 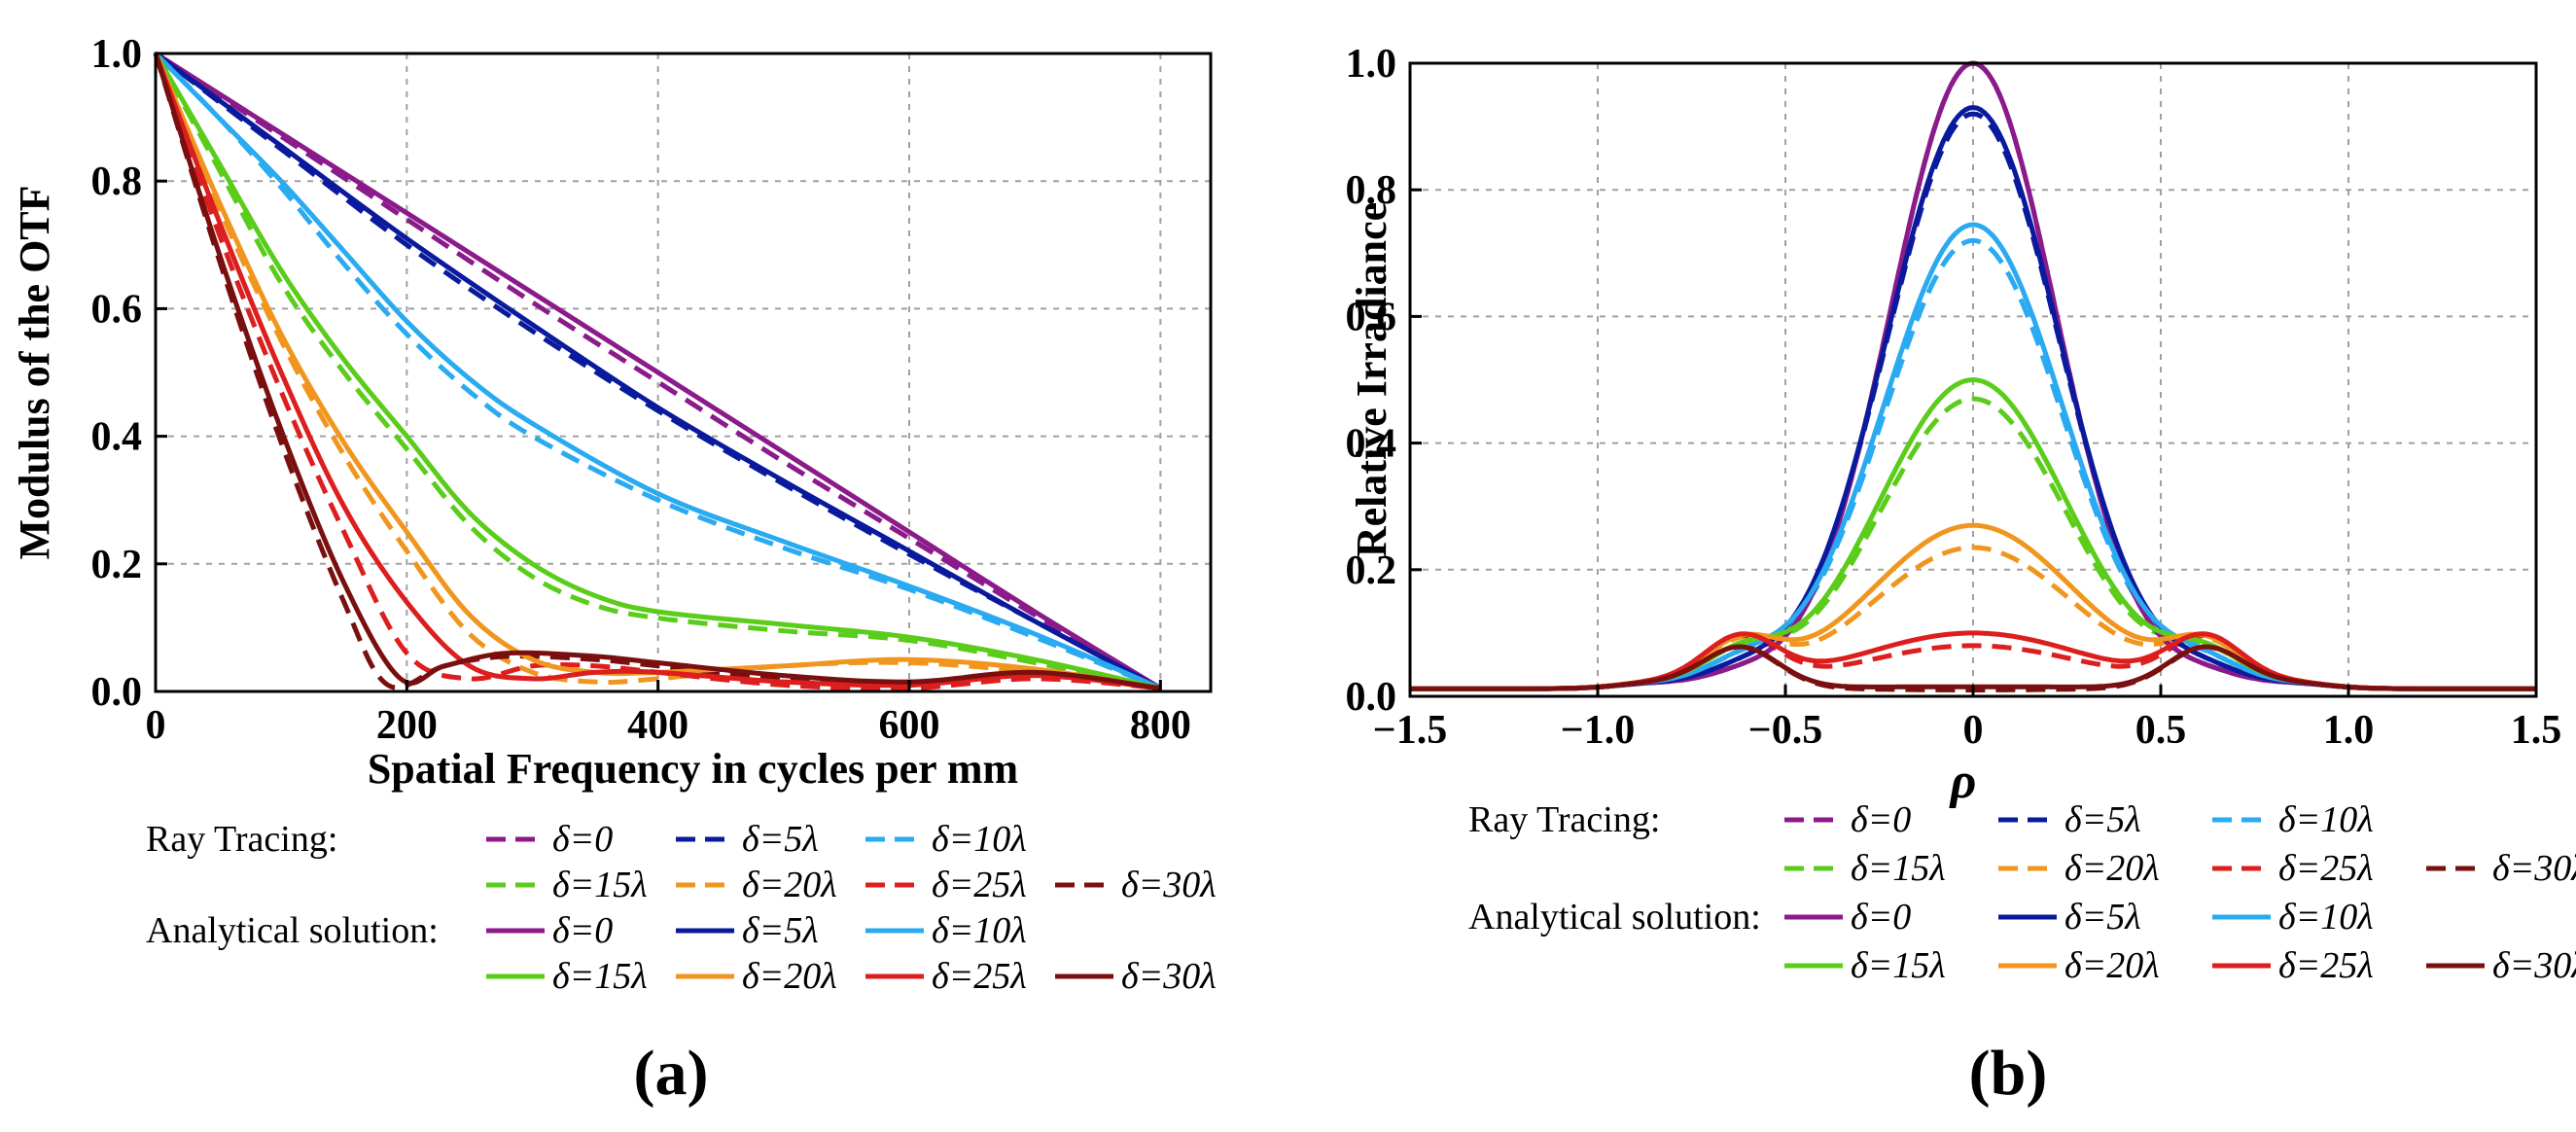 What do you see at coordinates (407, 725) in the screenshot?
I see `x-tick-label: 200` at bounding box center [407, 725].